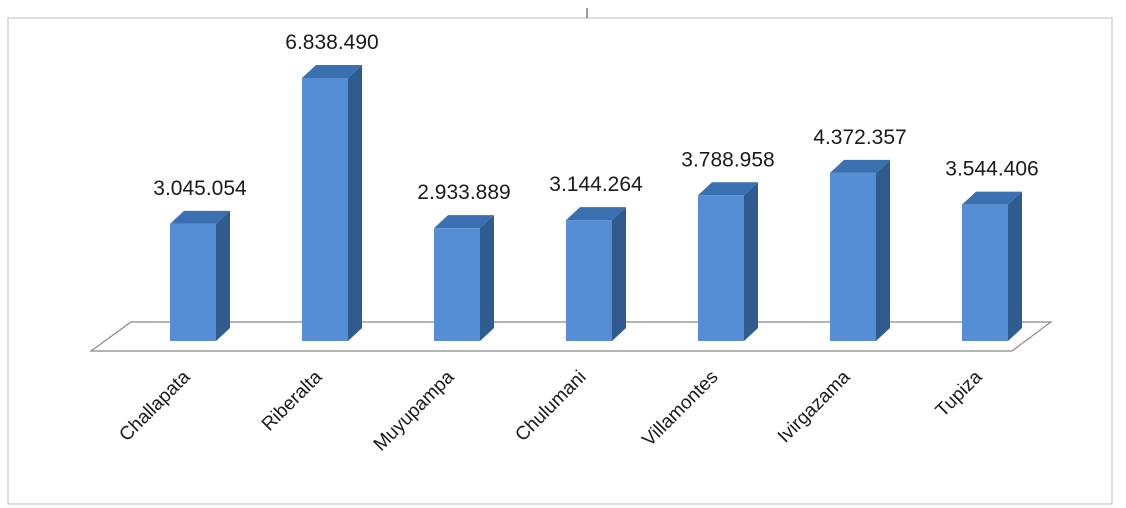 The width and height of the screenshot is (1126, 508). Describe the element at coordinates (200, 188) in the screenshot. I see `value-label: 3.045.054` at that location.